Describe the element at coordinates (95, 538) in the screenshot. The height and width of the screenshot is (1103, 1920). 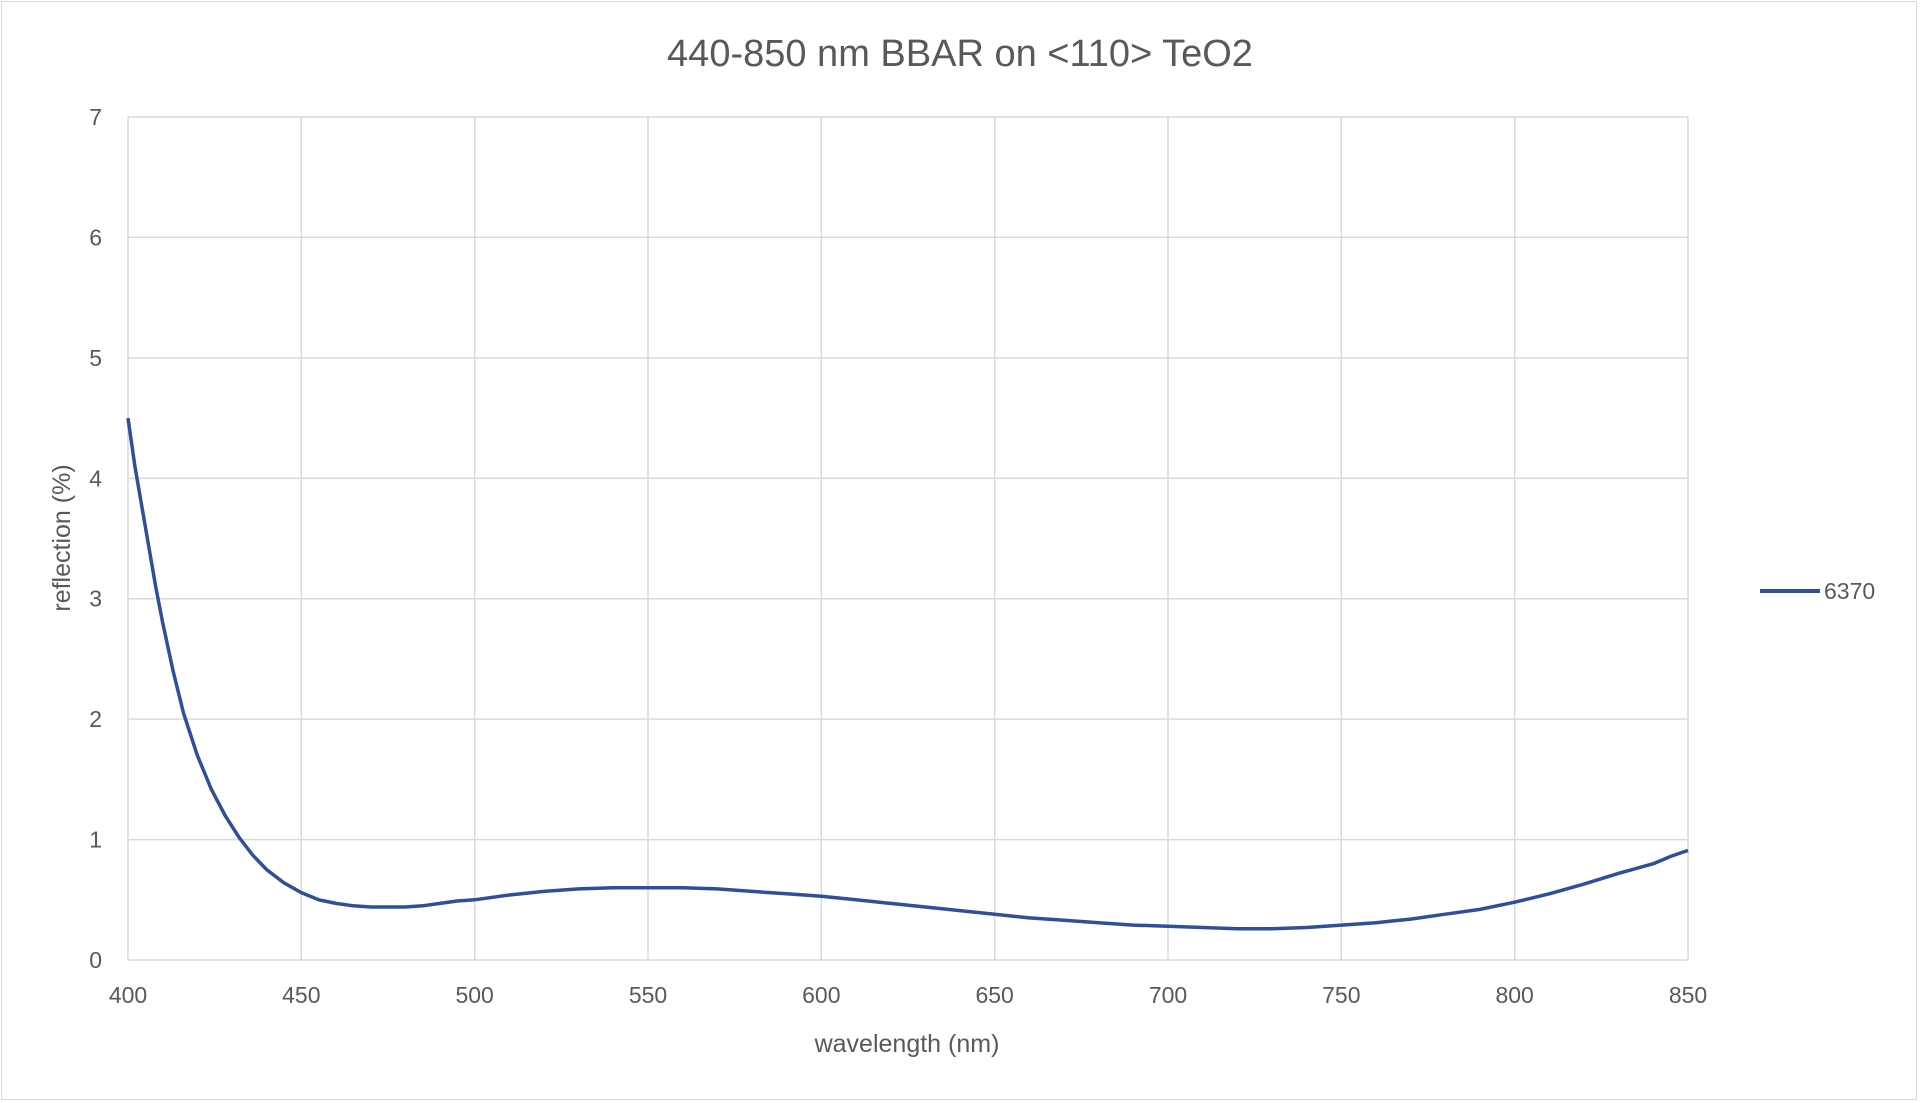
I see `y-axis-ticks: 0 1 2 3 4 5 6 7` at that location.